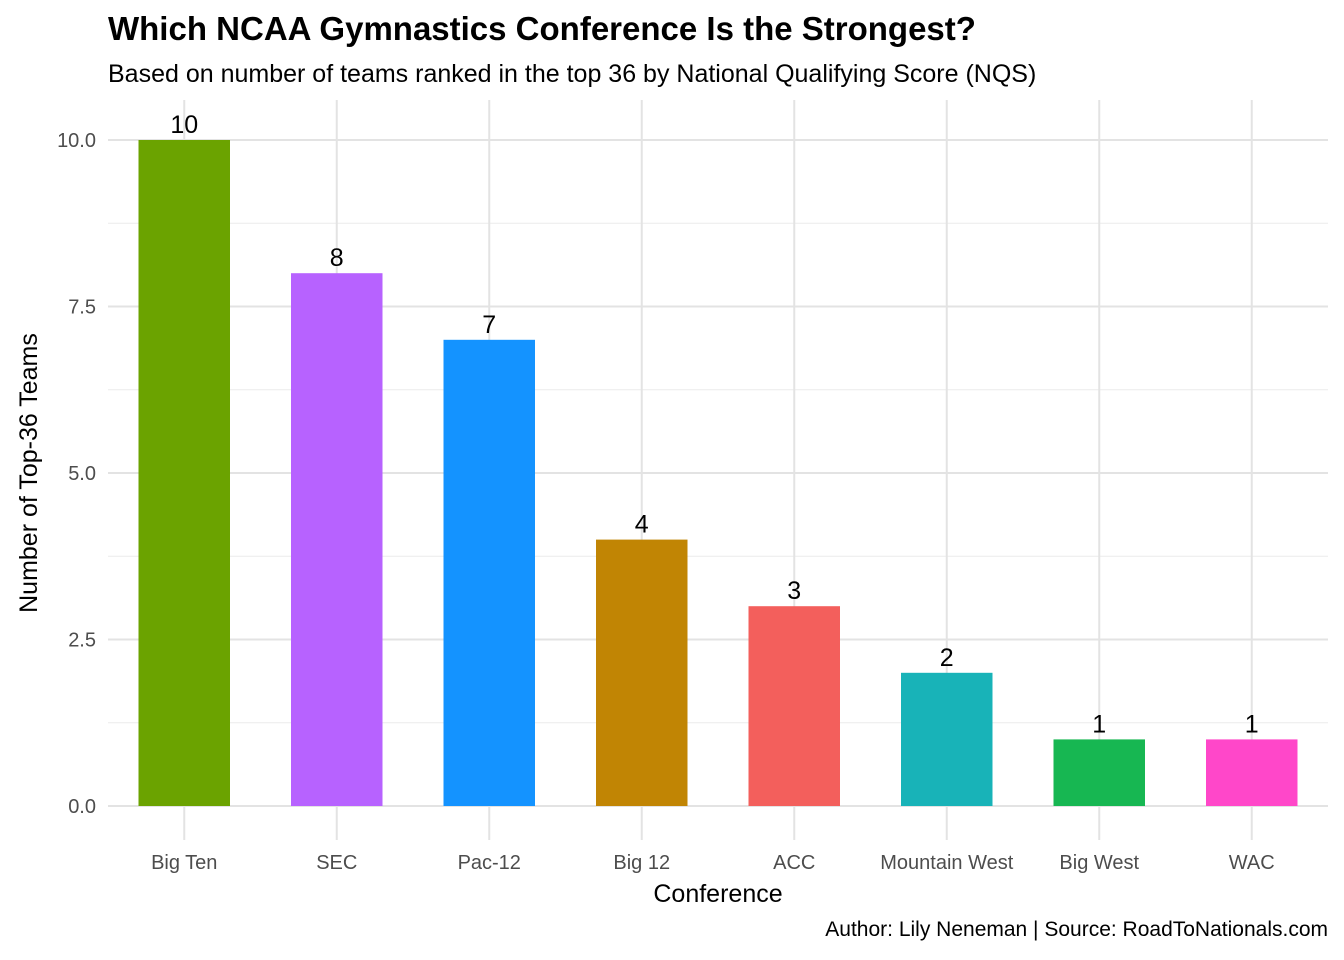 This screenshot has width=1344, height=960. Describe the element at coordinates (82, 807) in the screenshot. I see `y-tick-label: 0.0` at that location.